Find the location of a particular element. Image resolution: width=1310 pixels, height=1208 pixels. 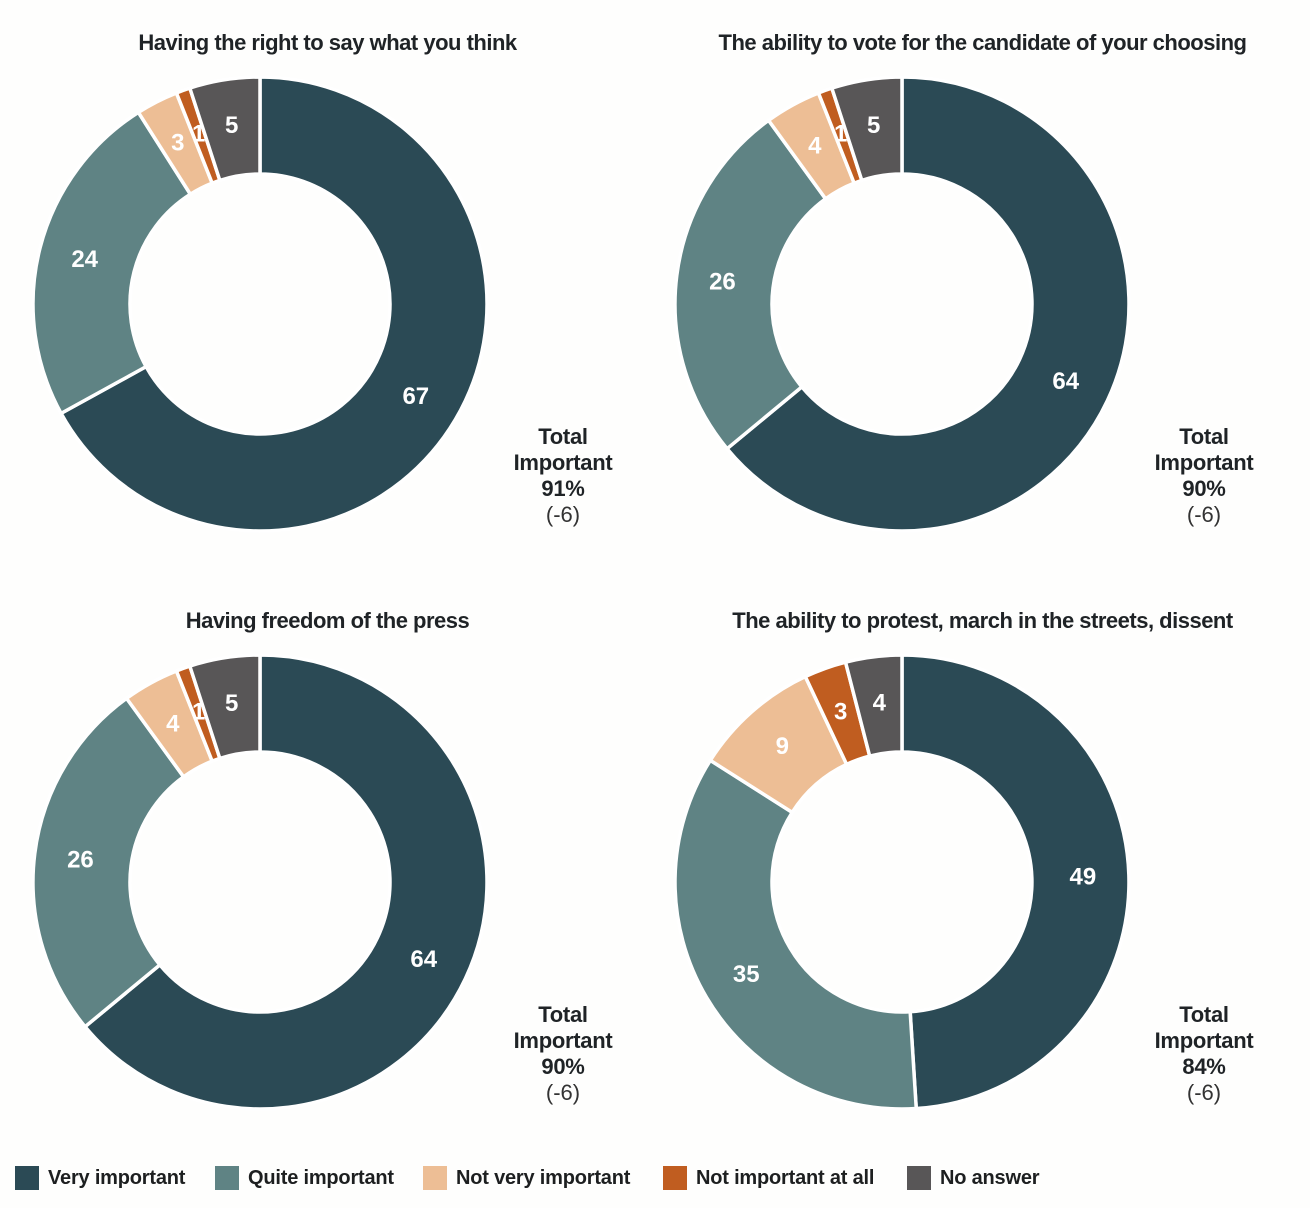

legend-item-not-important-at-all: Not important at all is located at coordinates (768, 1178).